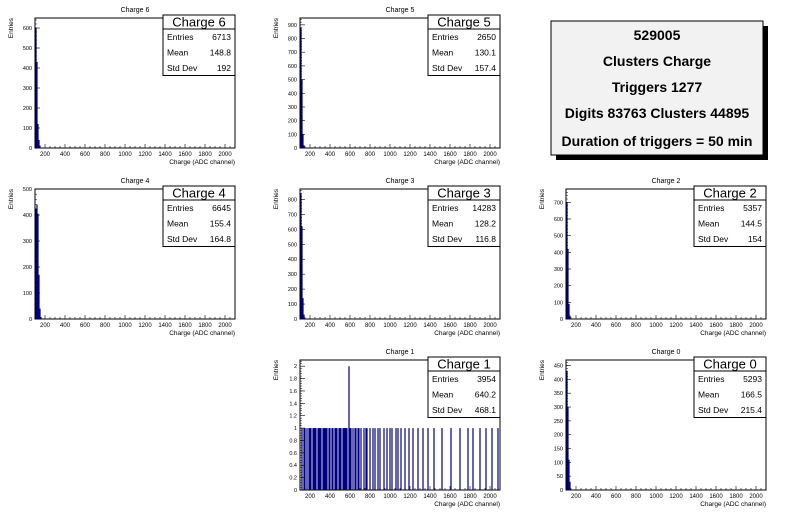  Describe the element at coordinates (293, 454) in the screenshot. I see `y-tick-label: 0.6` at that location.